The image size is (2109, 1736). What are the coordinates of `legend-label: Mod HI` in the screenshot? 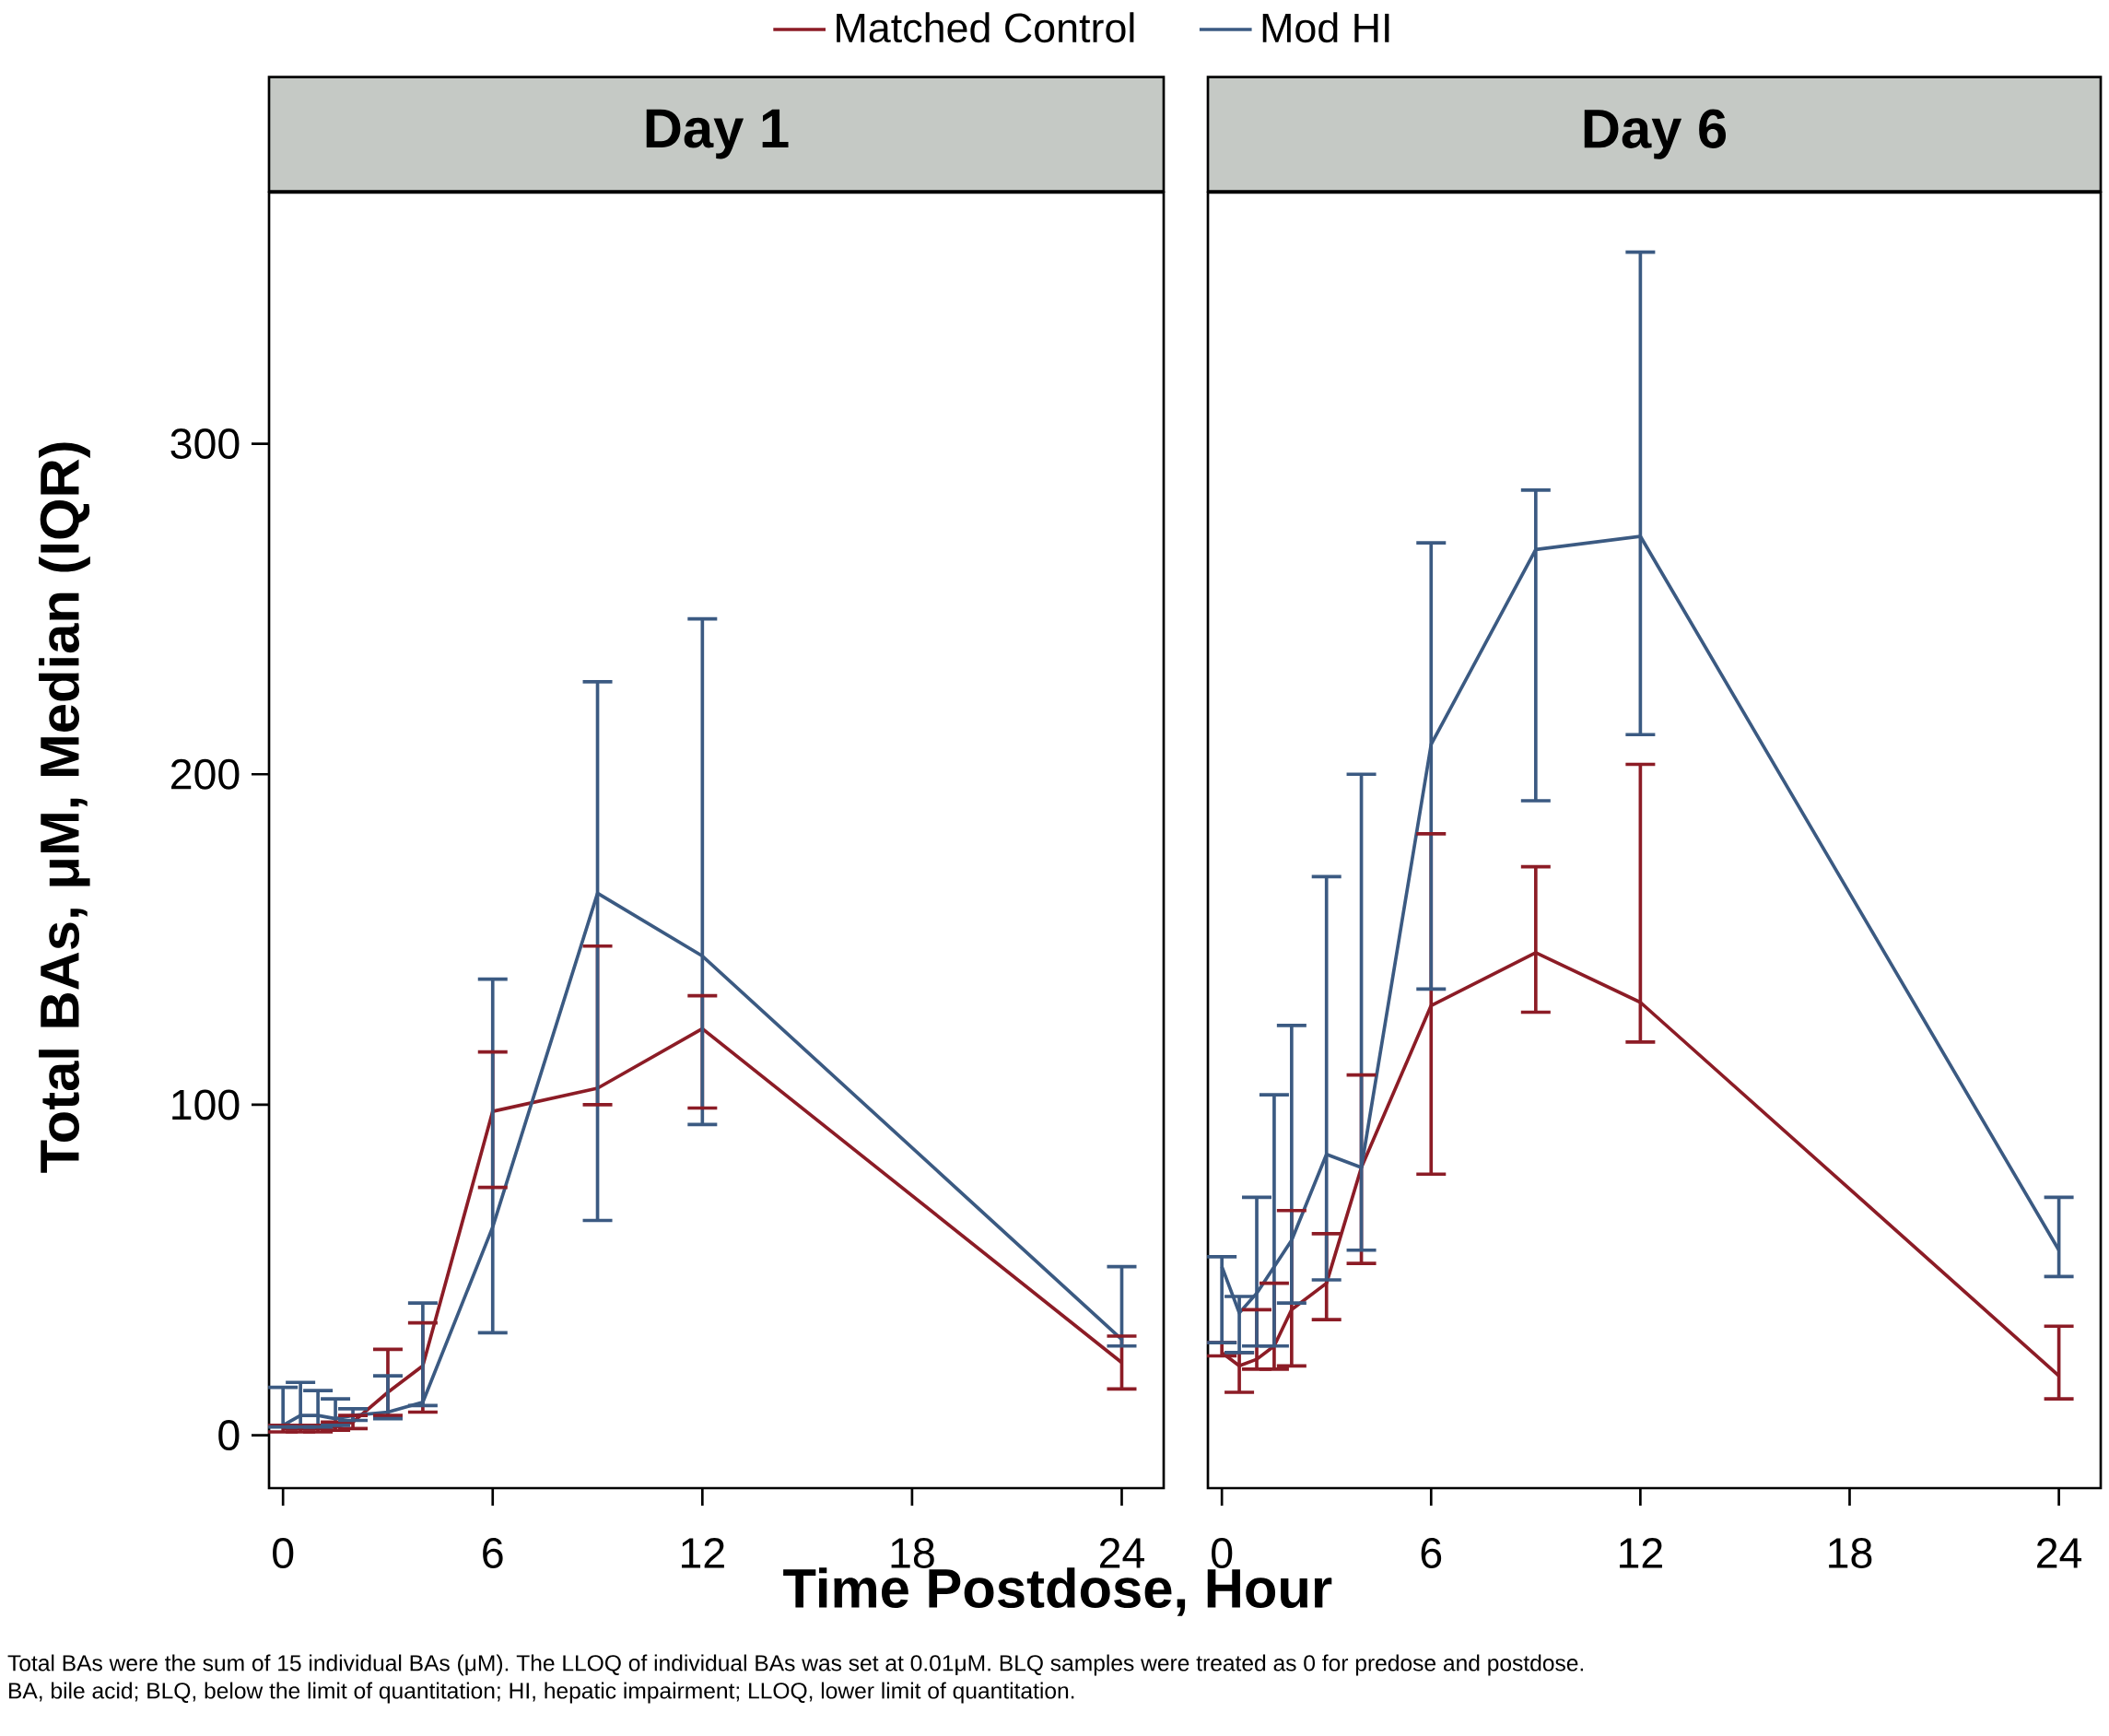 It's located at (1325, 27).